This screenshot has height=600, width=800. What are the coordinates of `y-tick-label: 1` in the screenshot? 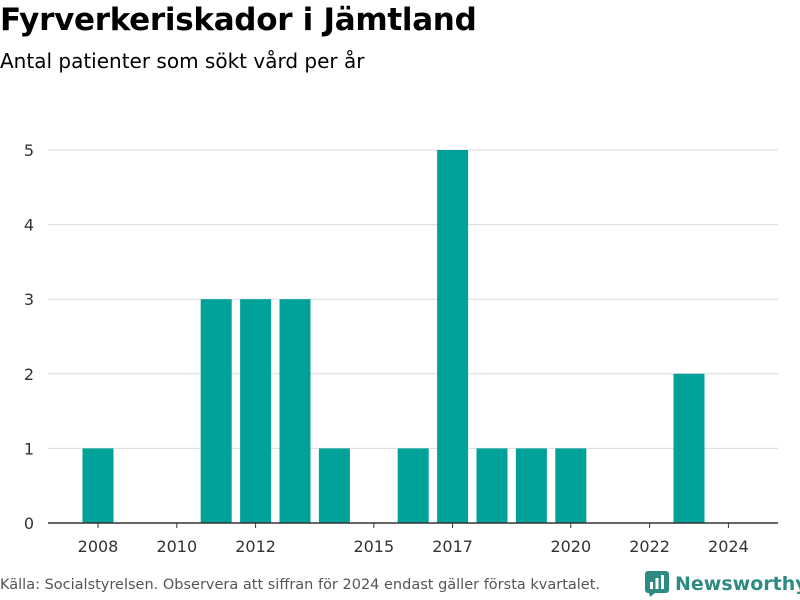 It's located at (29, 448).